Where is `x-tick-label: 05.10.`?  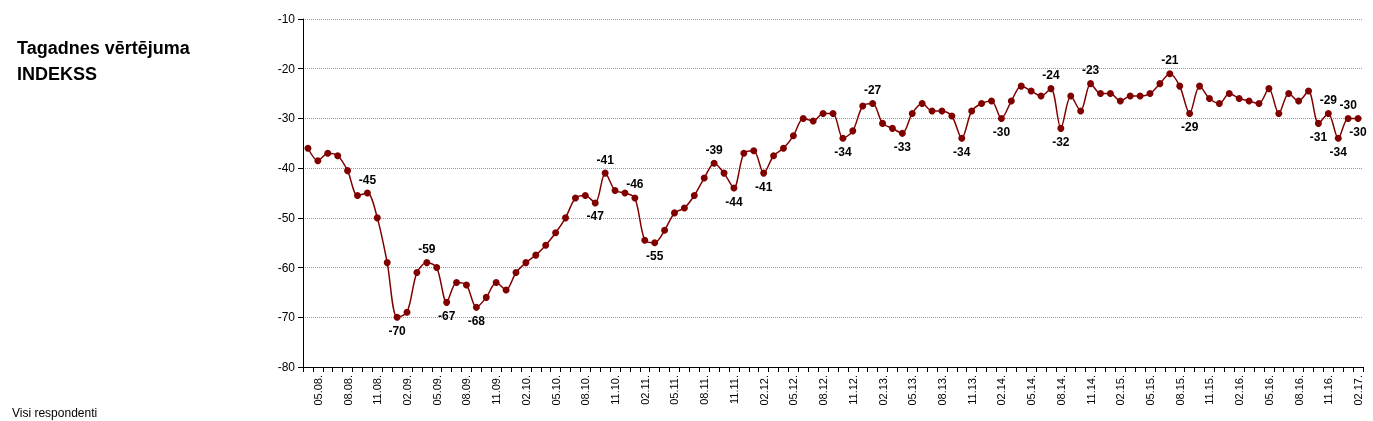 x-tick-label: 05.10. is located at coordinates (555, 390).